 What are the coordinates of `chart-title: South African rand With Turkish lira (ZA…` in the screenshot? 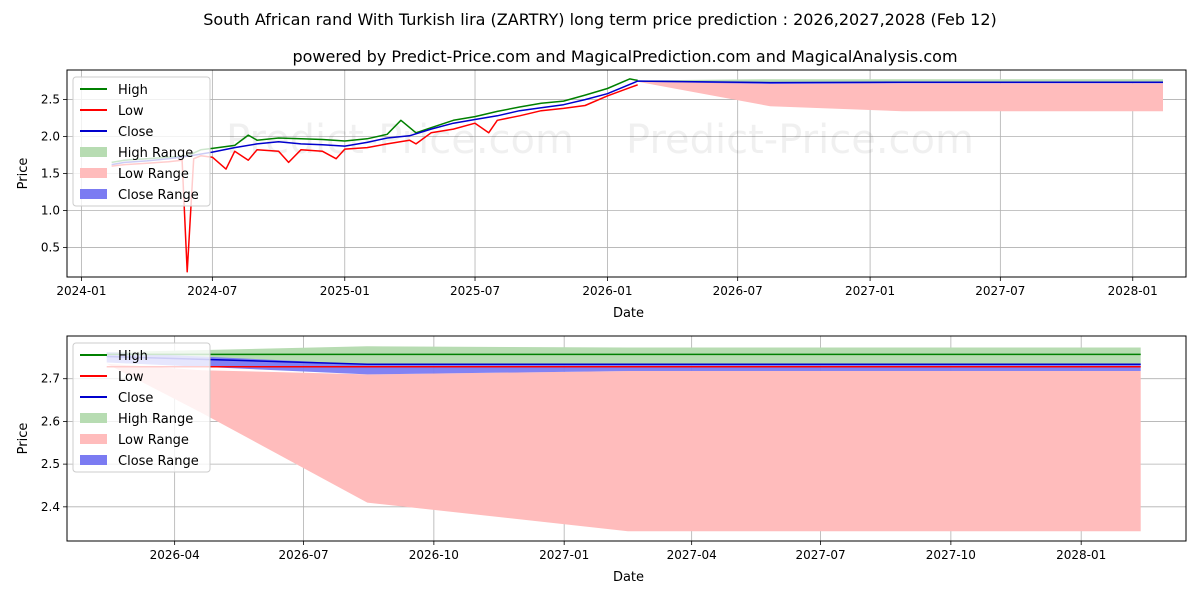 It's located at (600, 19).